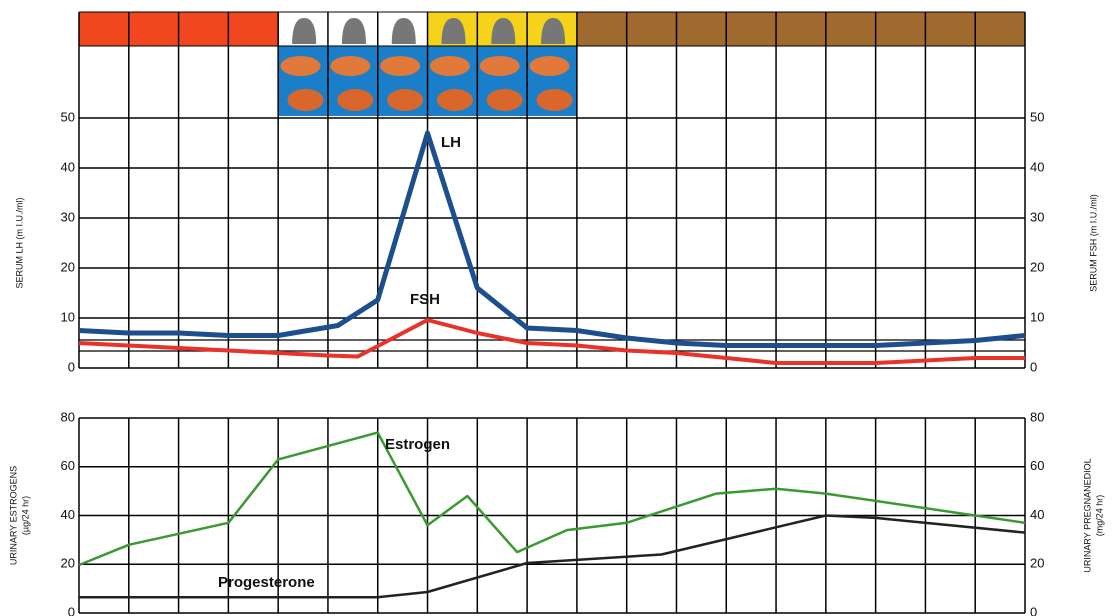 The height and width of the screenshot is (616, 1117). Describe the element at coordinates (1087, 515) in the screenshot. I see `axis-label: URINARY PREGNANEDIOL` at that location.